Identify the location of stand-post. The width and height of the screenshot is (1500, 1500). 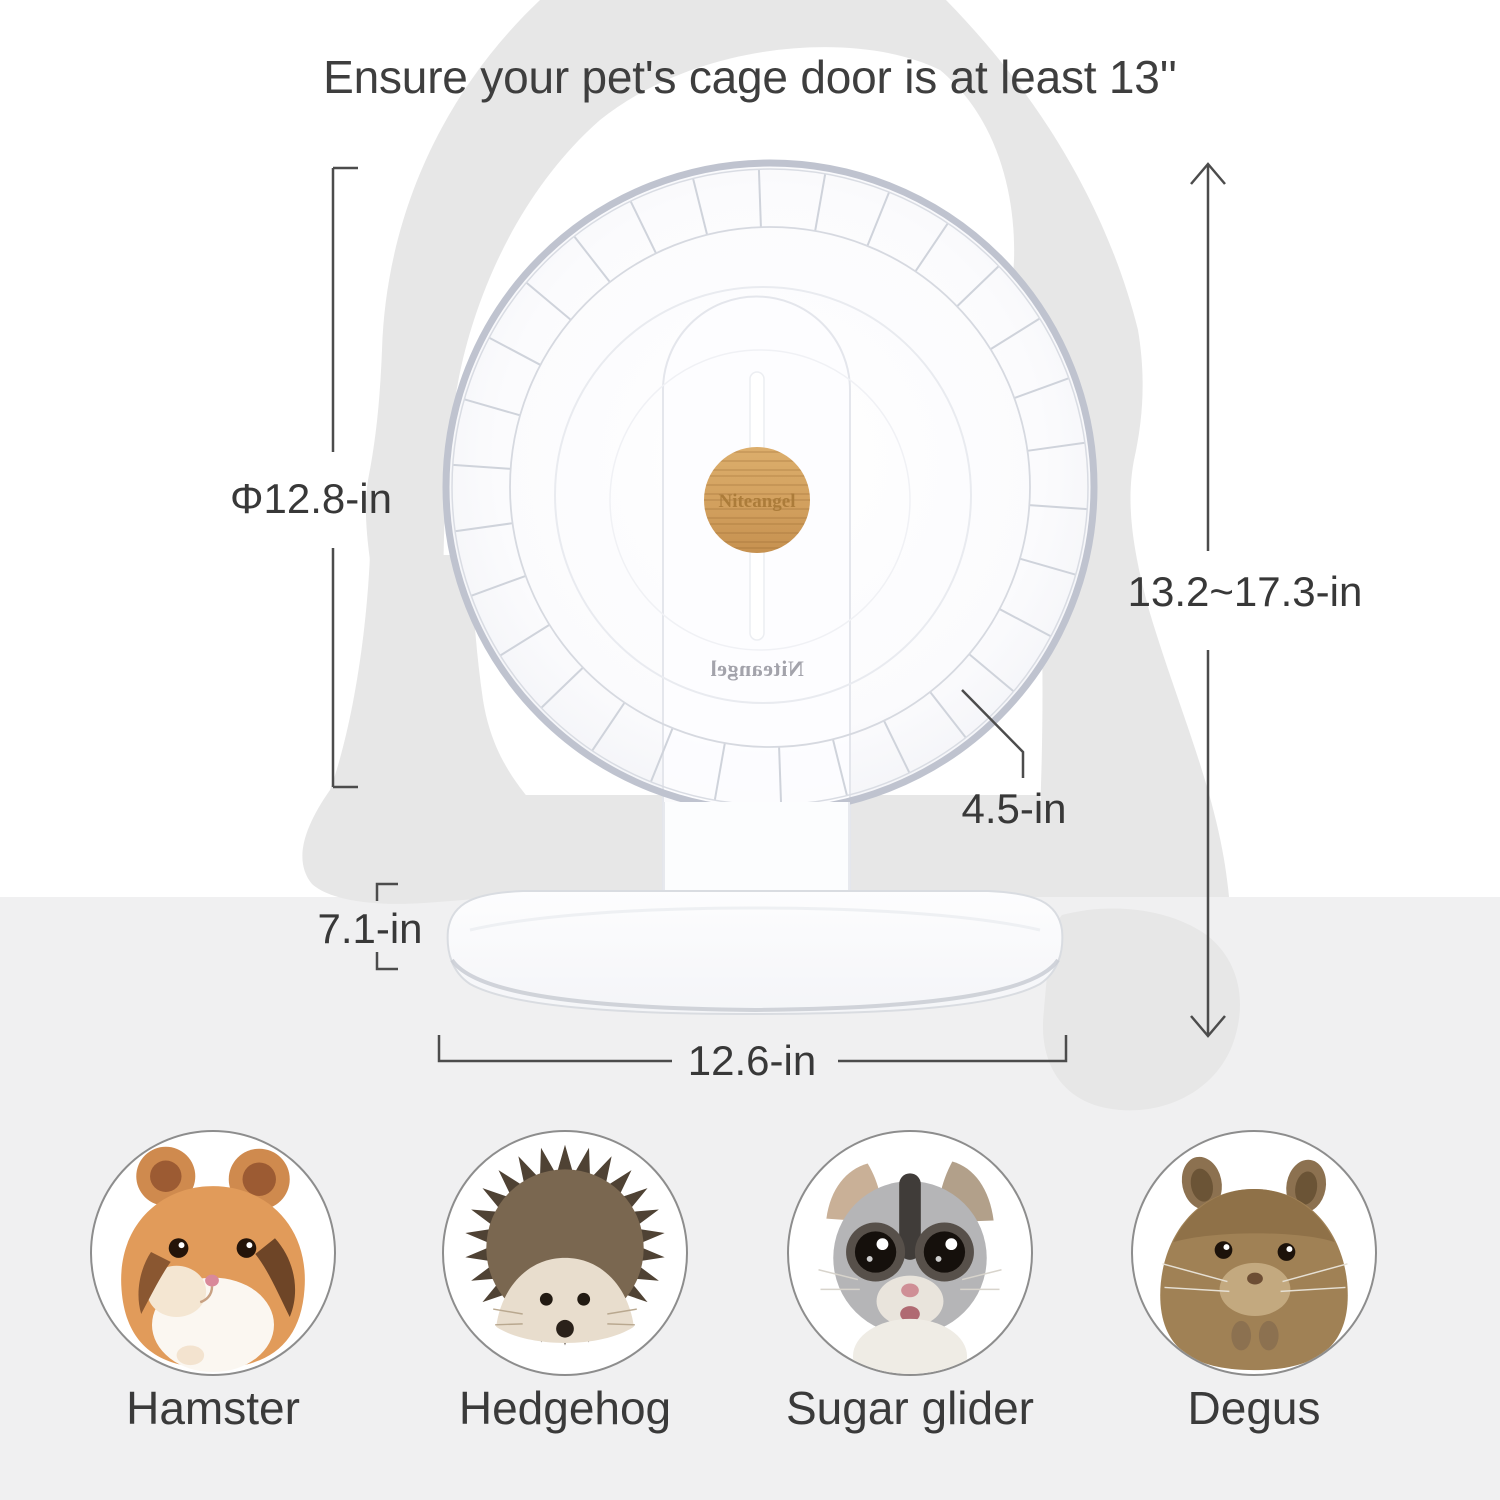
(756, 852).